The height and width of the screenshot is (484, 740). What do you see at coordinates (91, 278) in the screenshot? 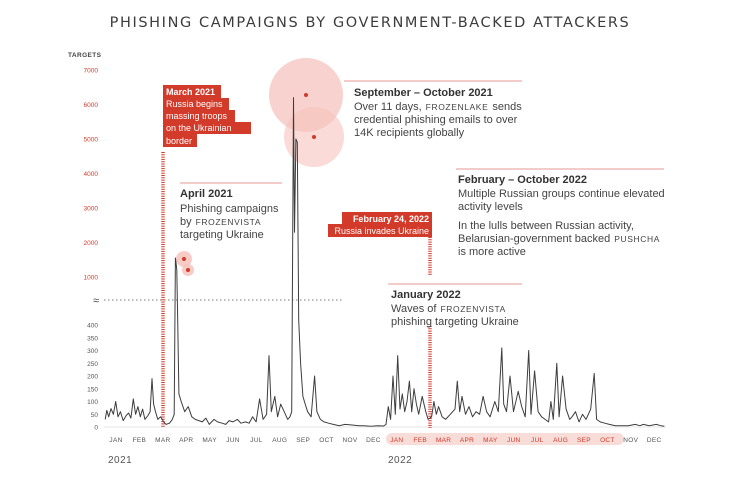
I see `y-top-tick-1000: 1000` at bounding box center [91, 278].